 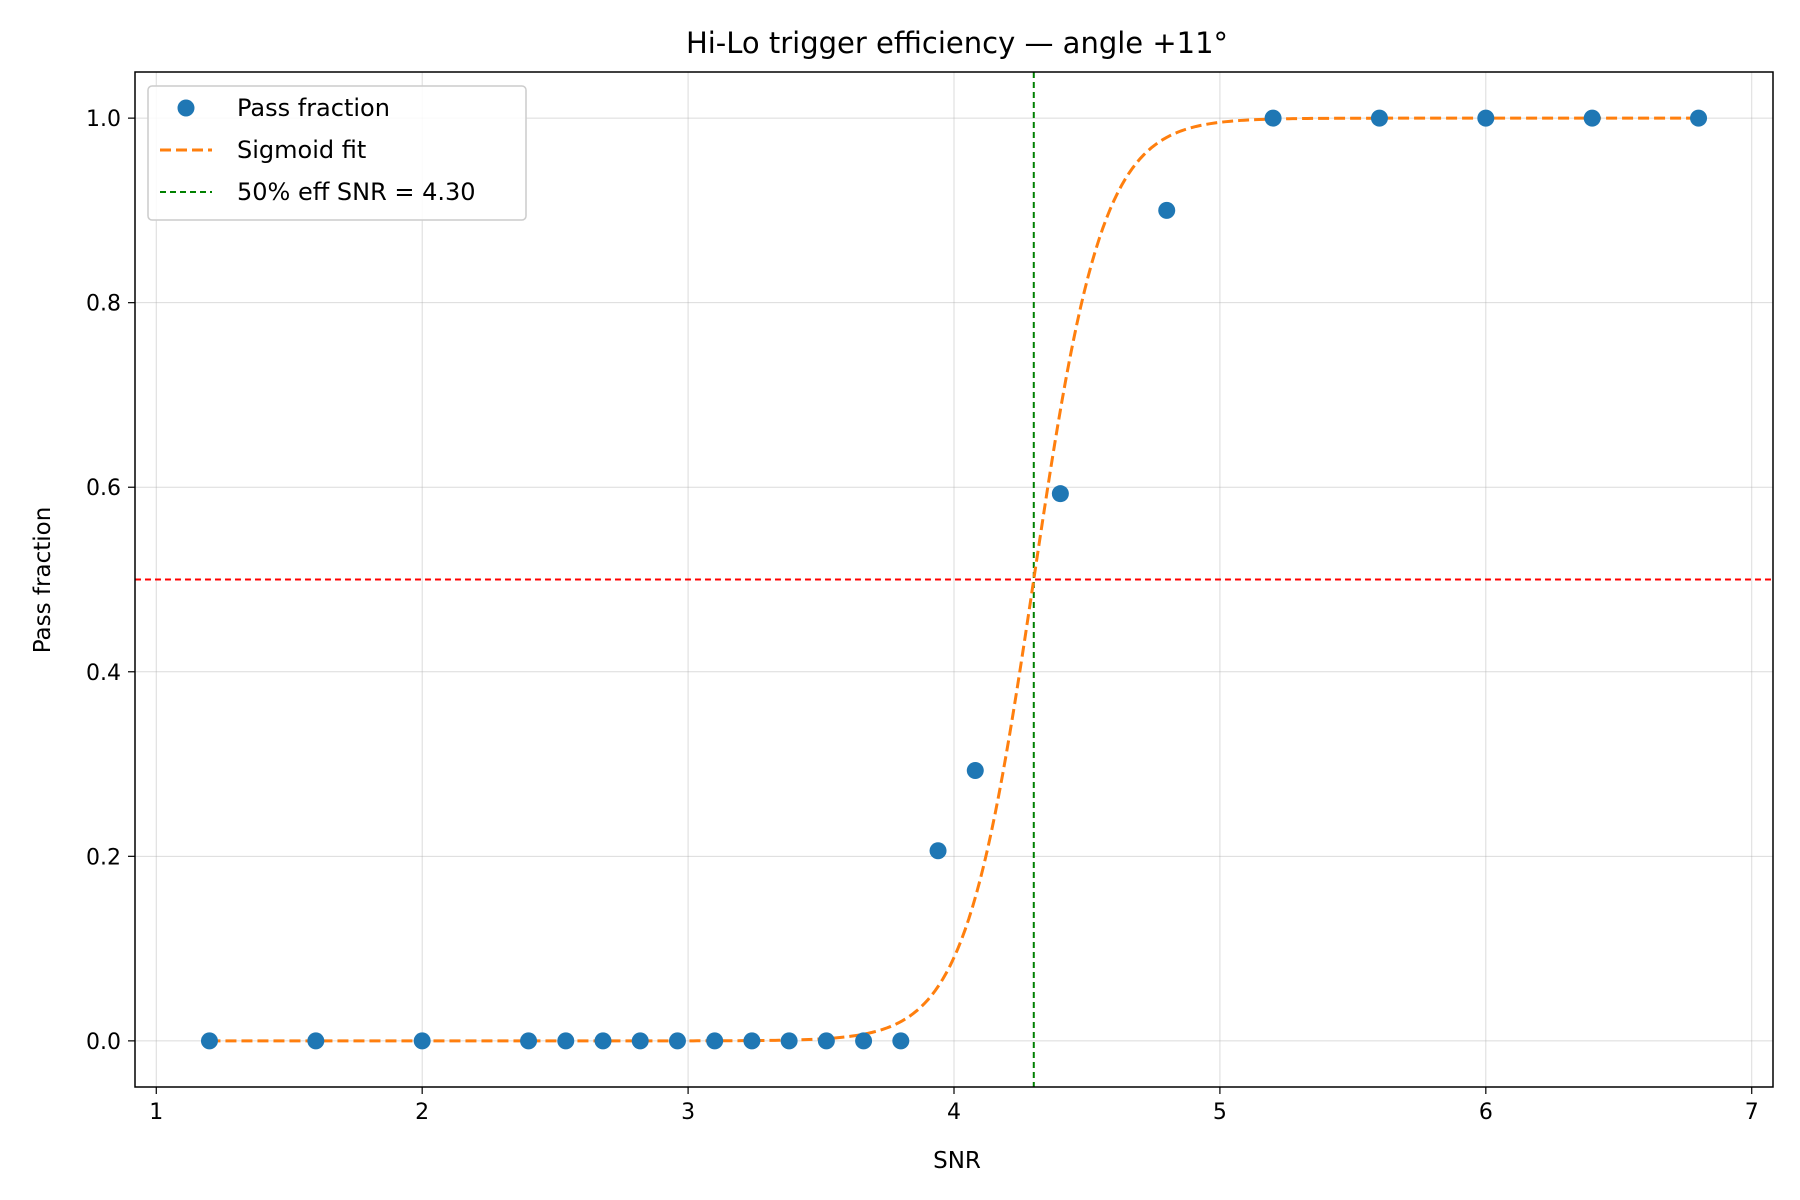 I want to click on legend-box, so click(x=337, y=153).